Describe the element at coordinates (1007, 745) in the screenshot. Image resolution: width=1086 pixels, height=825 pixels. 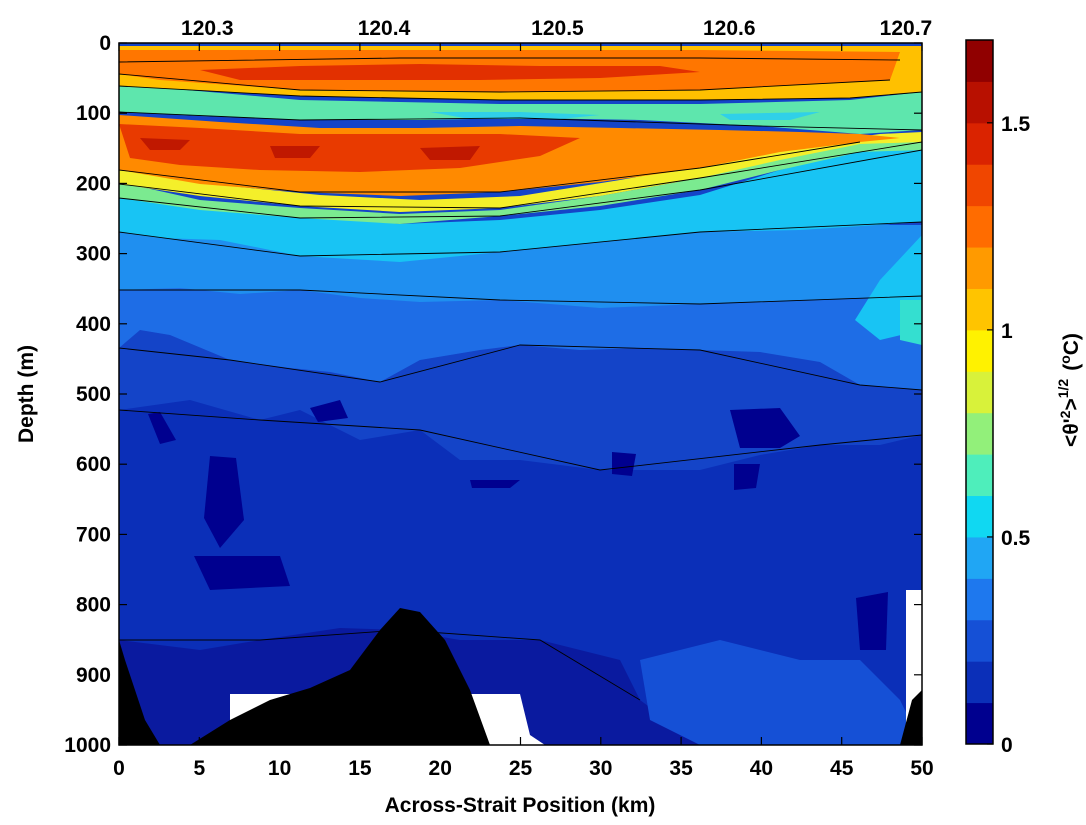
I see `colorbar-tick-label: 0` at that location.